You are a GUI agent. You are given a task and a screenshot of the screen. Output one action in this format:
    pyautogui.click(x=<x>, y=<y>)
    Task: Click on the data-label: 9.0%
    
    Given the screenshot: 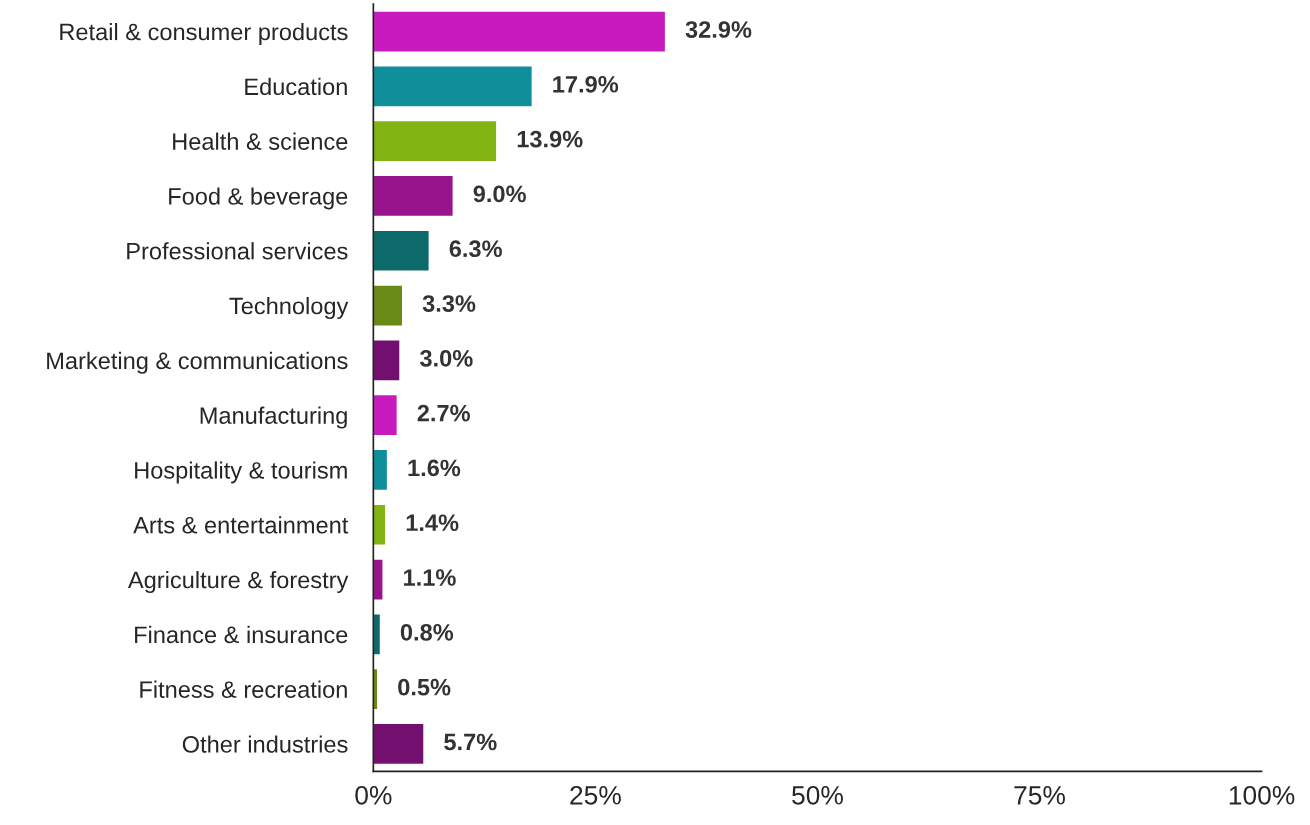 What is the action you would take?
    pyautogui.click(x=499, y=194)
    